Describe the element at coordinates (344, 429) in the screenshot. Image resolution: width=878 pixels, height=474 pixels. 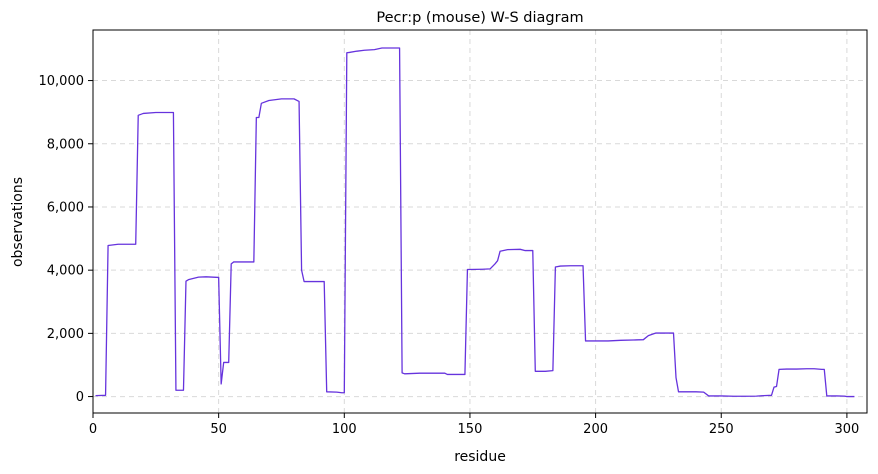
I see `x-tick-label: 100` at that location.